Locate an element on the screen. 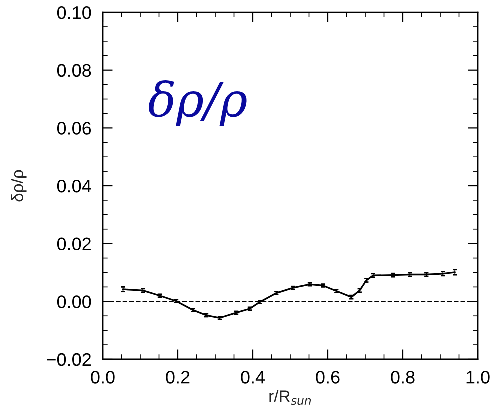 The width and height of the screenshot is (500, 418). x-tick-label: 0.8 is located at coordinates (403, 377).